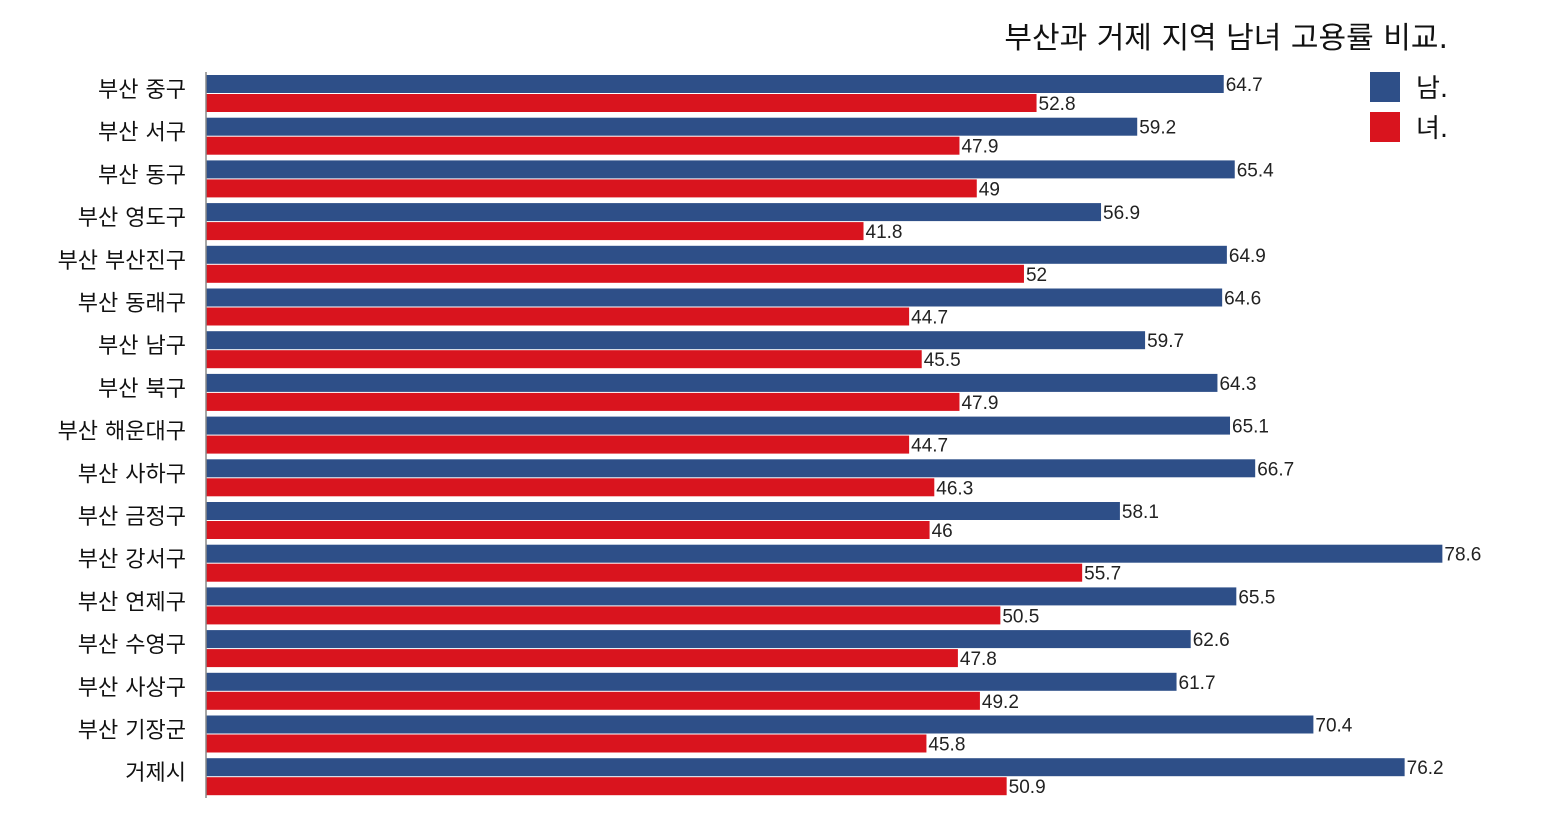 The image size is (1544, 822). I want to click on value-label-female-15: 45.8, so click(946, 745).